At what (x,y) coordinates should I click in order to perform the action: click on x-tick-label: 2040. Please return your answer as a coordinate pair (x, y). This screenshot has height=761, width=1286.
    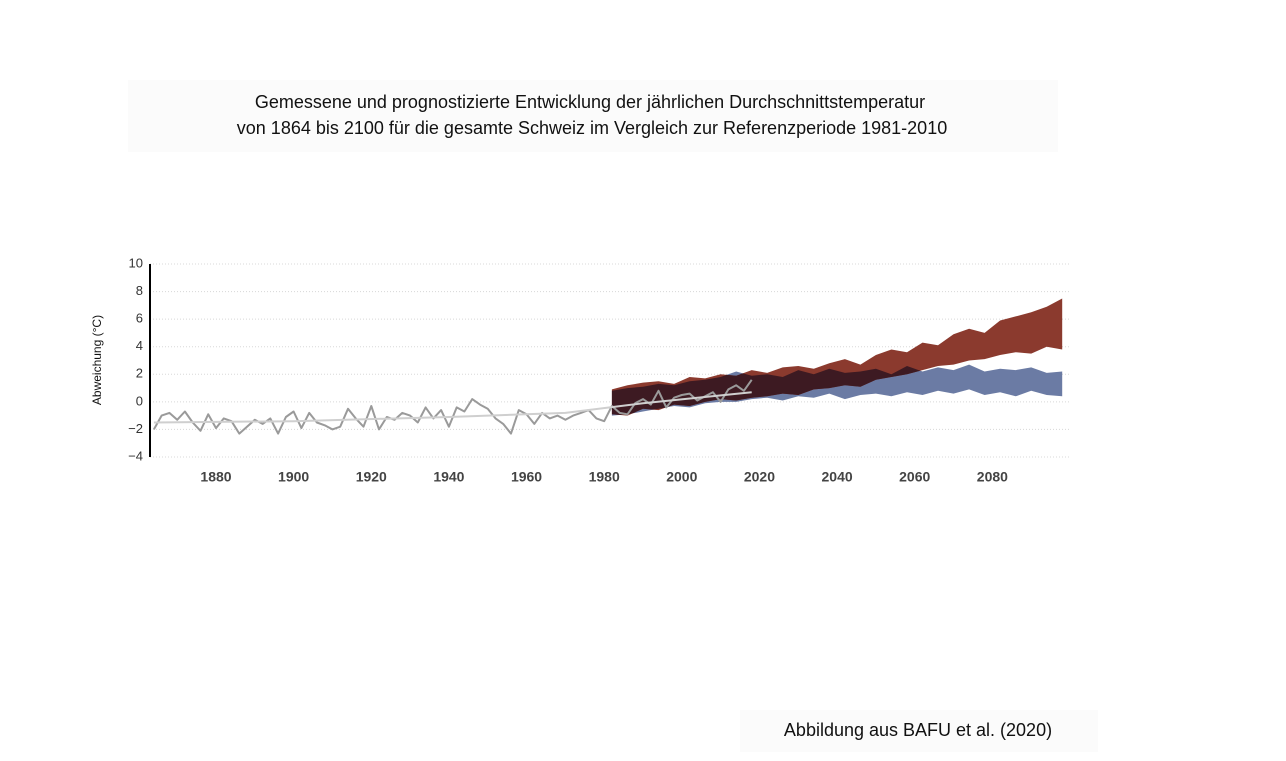
    Looking at the image, I should click on (837, 477).